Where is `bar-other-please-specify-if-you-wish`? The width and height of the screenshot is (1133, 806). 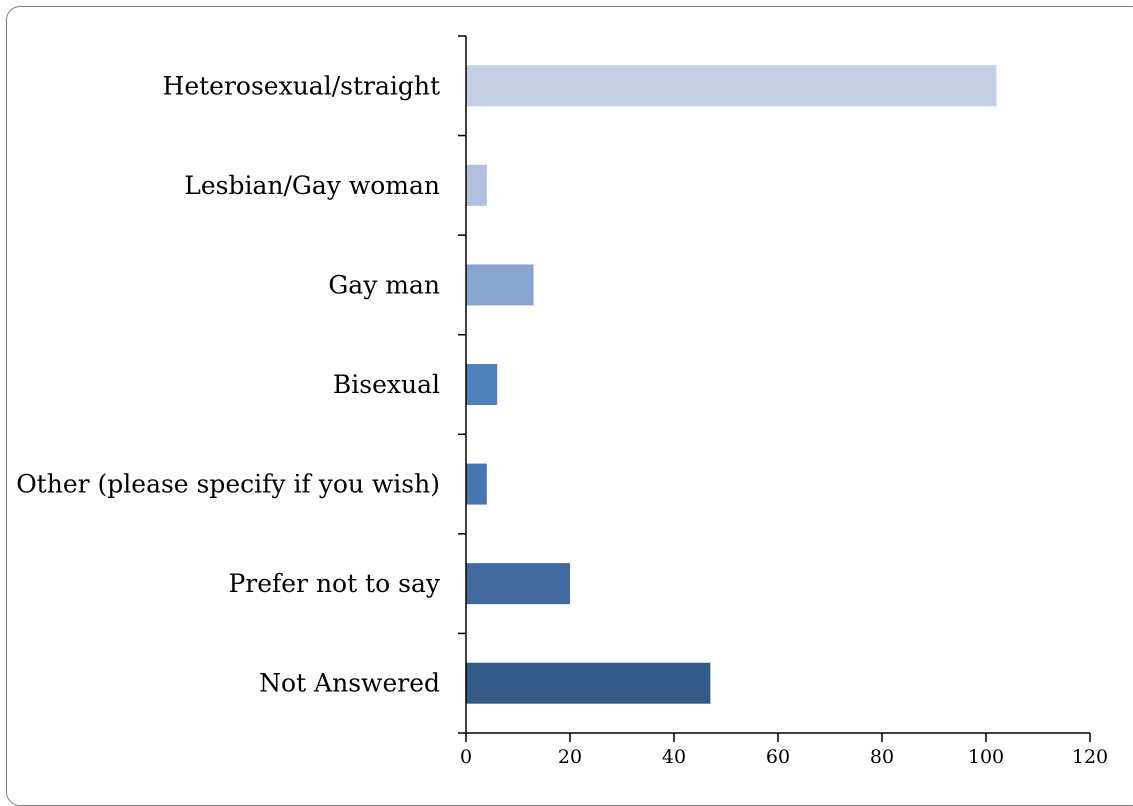 bar-other-please-specify-if-you-wish is located at coordinates (476, 484).